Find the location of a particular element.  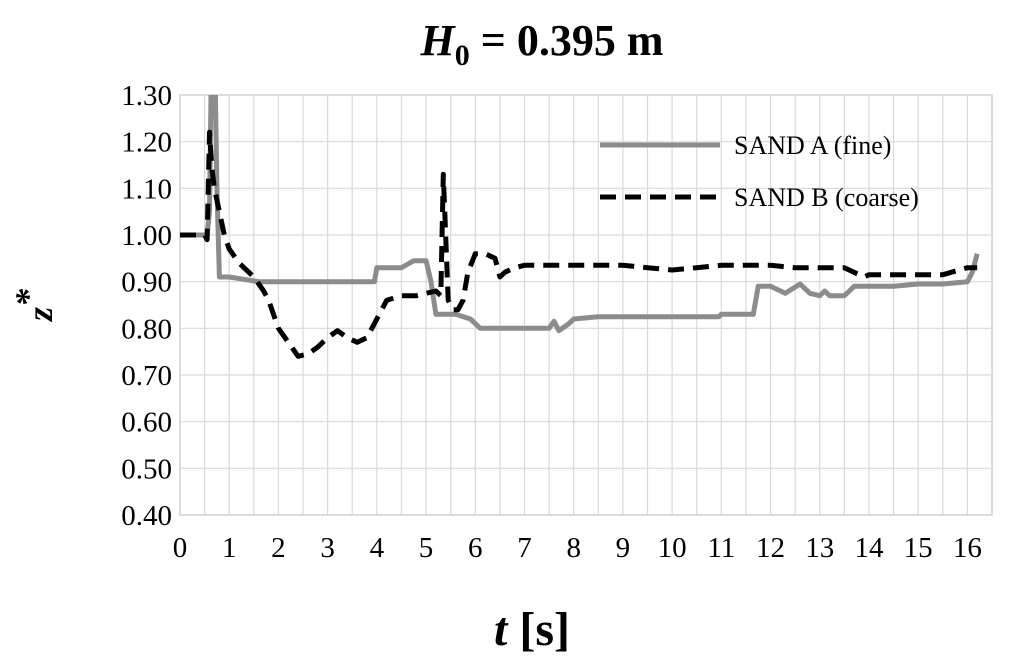

x-tick-label: 12 is located at coordinates (770, 548).